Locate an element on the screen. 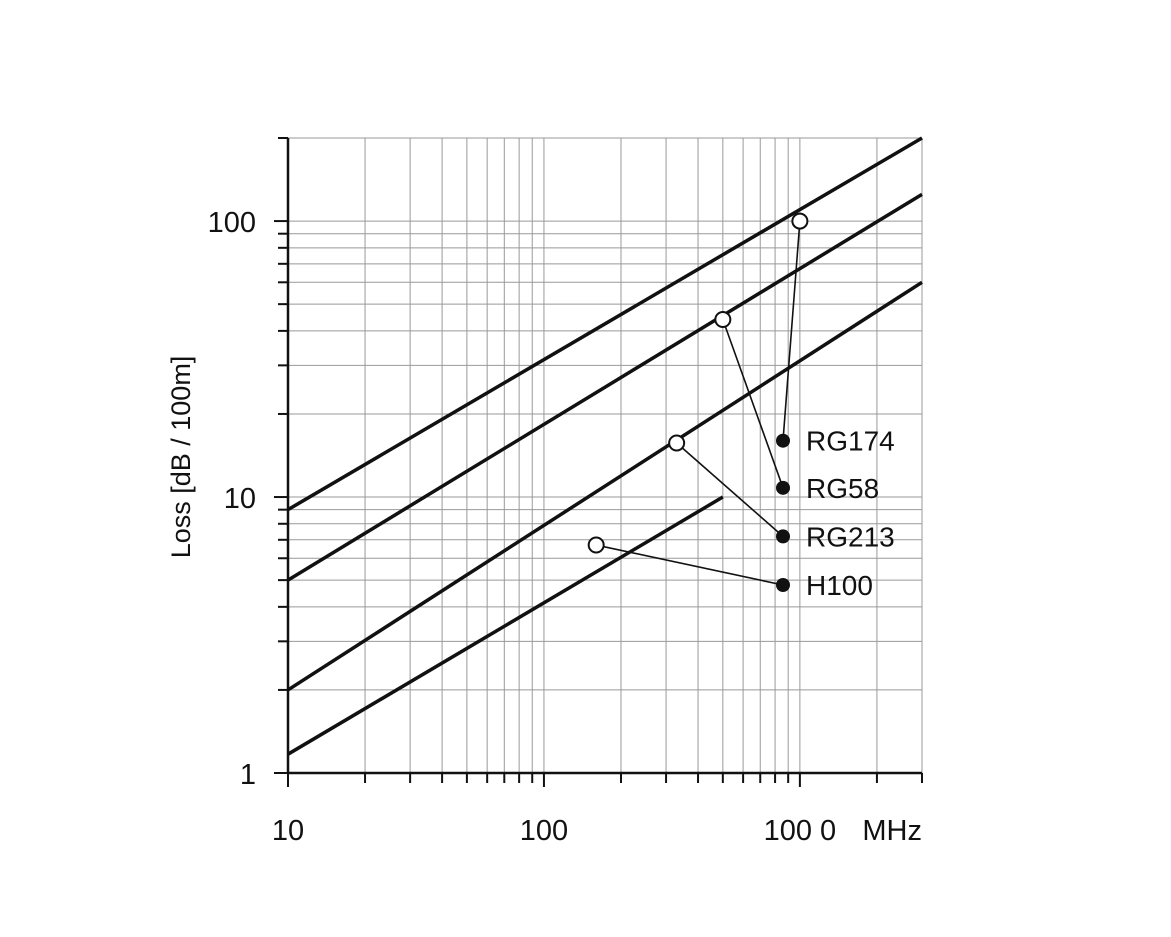 This screenshot has width=1171, height=937. y-tick-label: 1 is located at coordinates (248, 775).